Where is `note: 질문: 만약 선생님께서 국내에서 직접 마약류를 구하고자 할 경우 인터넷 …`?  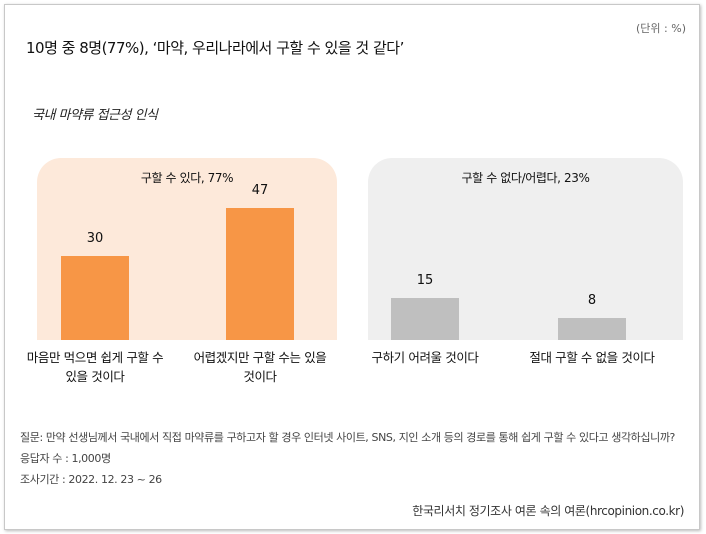 note: 질문: 만약 선생님께서 국내에서 직접 마약류를 구하고자 할 경우 인터넷 … is located at coordinates (347, 437).